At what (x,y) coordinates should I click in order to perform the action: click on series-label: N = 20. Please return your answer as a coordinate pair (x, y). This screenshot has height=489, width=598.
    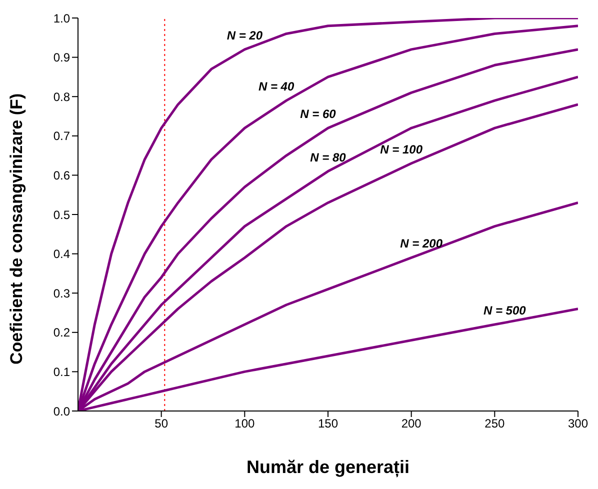
    Looking at the image, I should click on (244, 35).